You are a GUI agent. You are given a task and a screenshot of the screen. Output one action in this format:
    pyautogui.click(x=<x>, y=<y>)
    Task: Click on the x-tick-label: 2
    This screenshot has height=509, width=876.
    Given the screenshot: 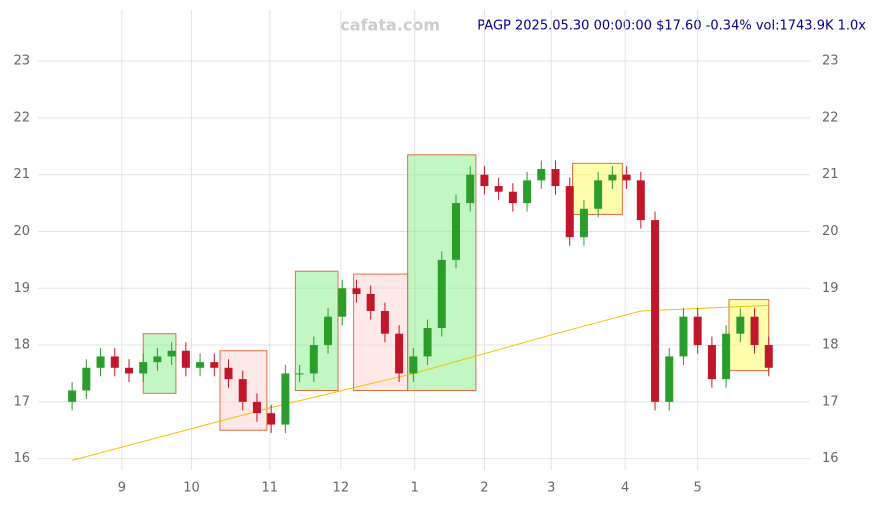 What is the action you would take?
    pyautogui.click(x=484, y=488)
    